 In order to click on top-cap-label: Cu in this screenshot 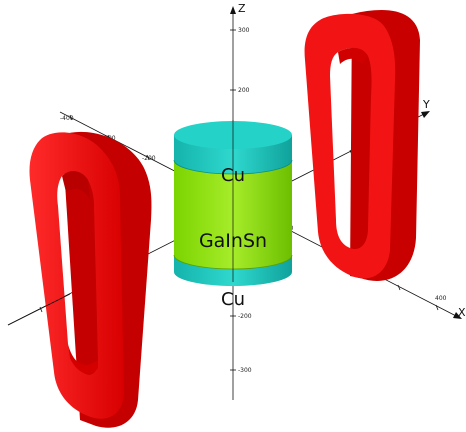, I will do `click(233, 175)`.